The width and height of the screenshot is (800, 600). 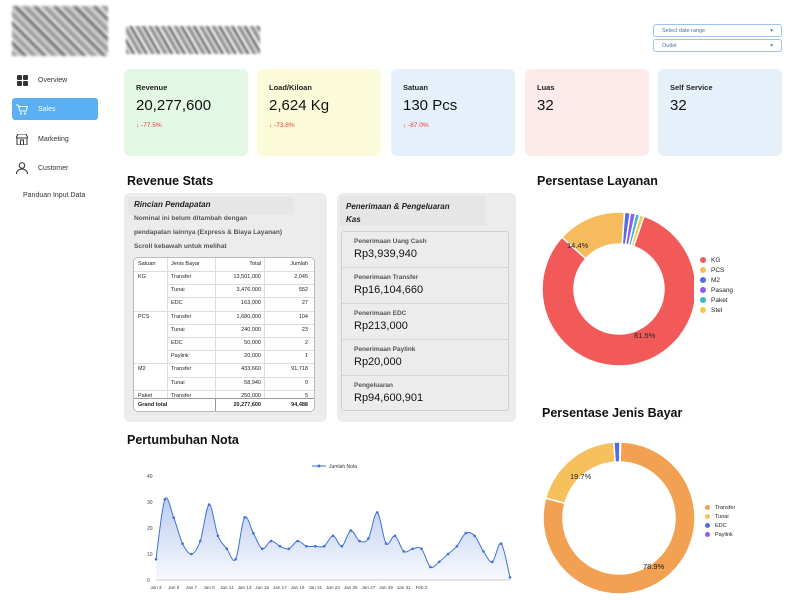 I want to click on legend-item: Paket, so click(x=716, y=300).